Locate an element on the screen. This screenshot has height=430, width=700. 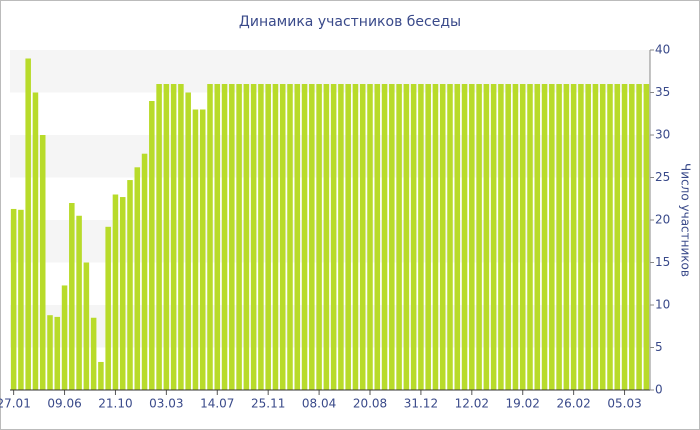
y-tick-label: 25 is located at coordinates (662, 177).